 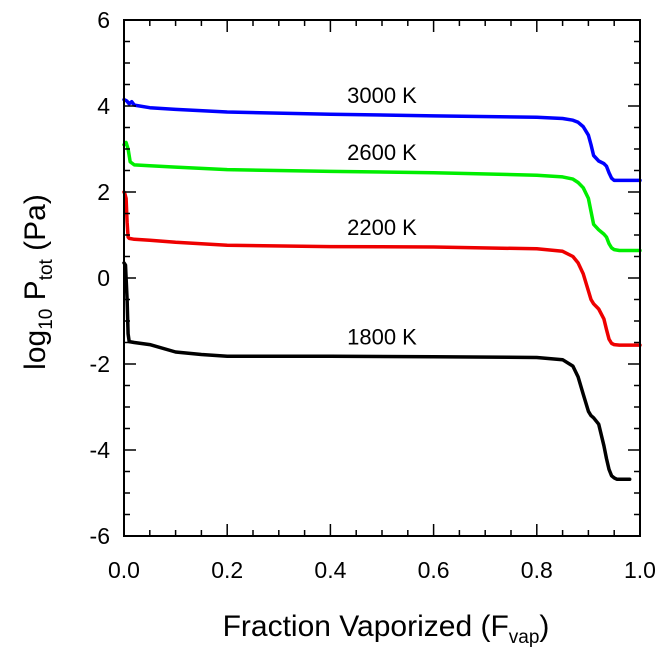 What do you see at coordinates (103, 278) in the screenshot?
I see `y-tick-label: 0` at bounding box center [103, 278].